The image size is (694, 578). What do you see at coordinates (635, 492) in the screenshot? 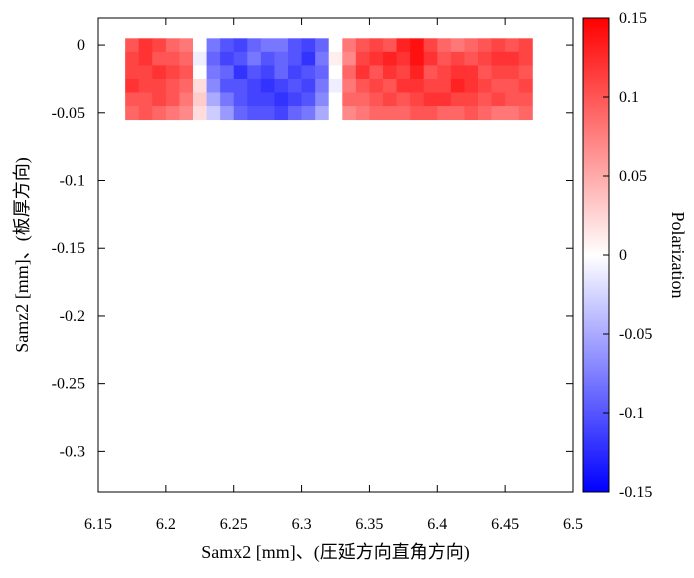
I see `colorbar-tick-label: -0.15` at bounding box center [635, 492].